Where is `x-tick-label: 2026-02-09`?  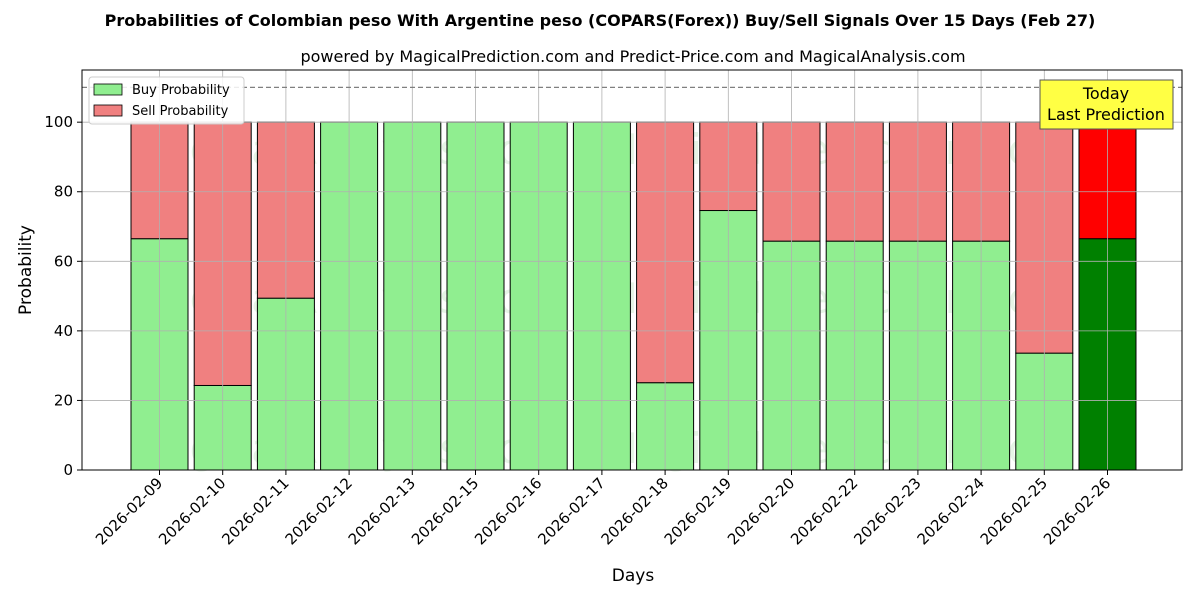 x-tick-label: 2026-02-09 is located at coordinates (129, 511).